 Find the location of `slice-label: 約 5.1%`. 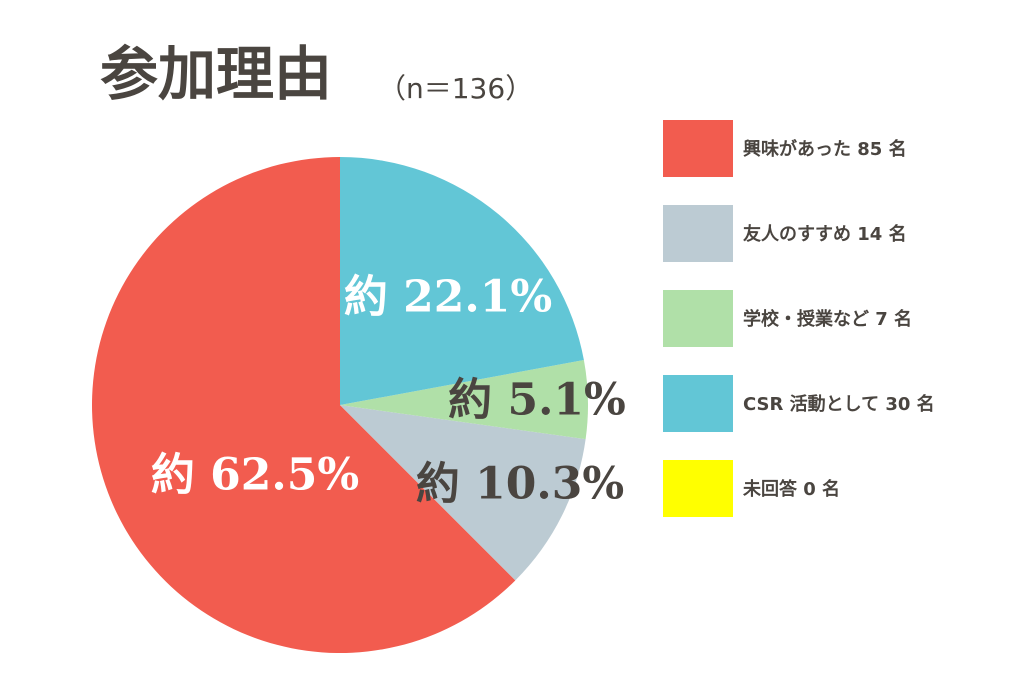

slice-label: 約 5.1% is located at coordinates (537, 400).